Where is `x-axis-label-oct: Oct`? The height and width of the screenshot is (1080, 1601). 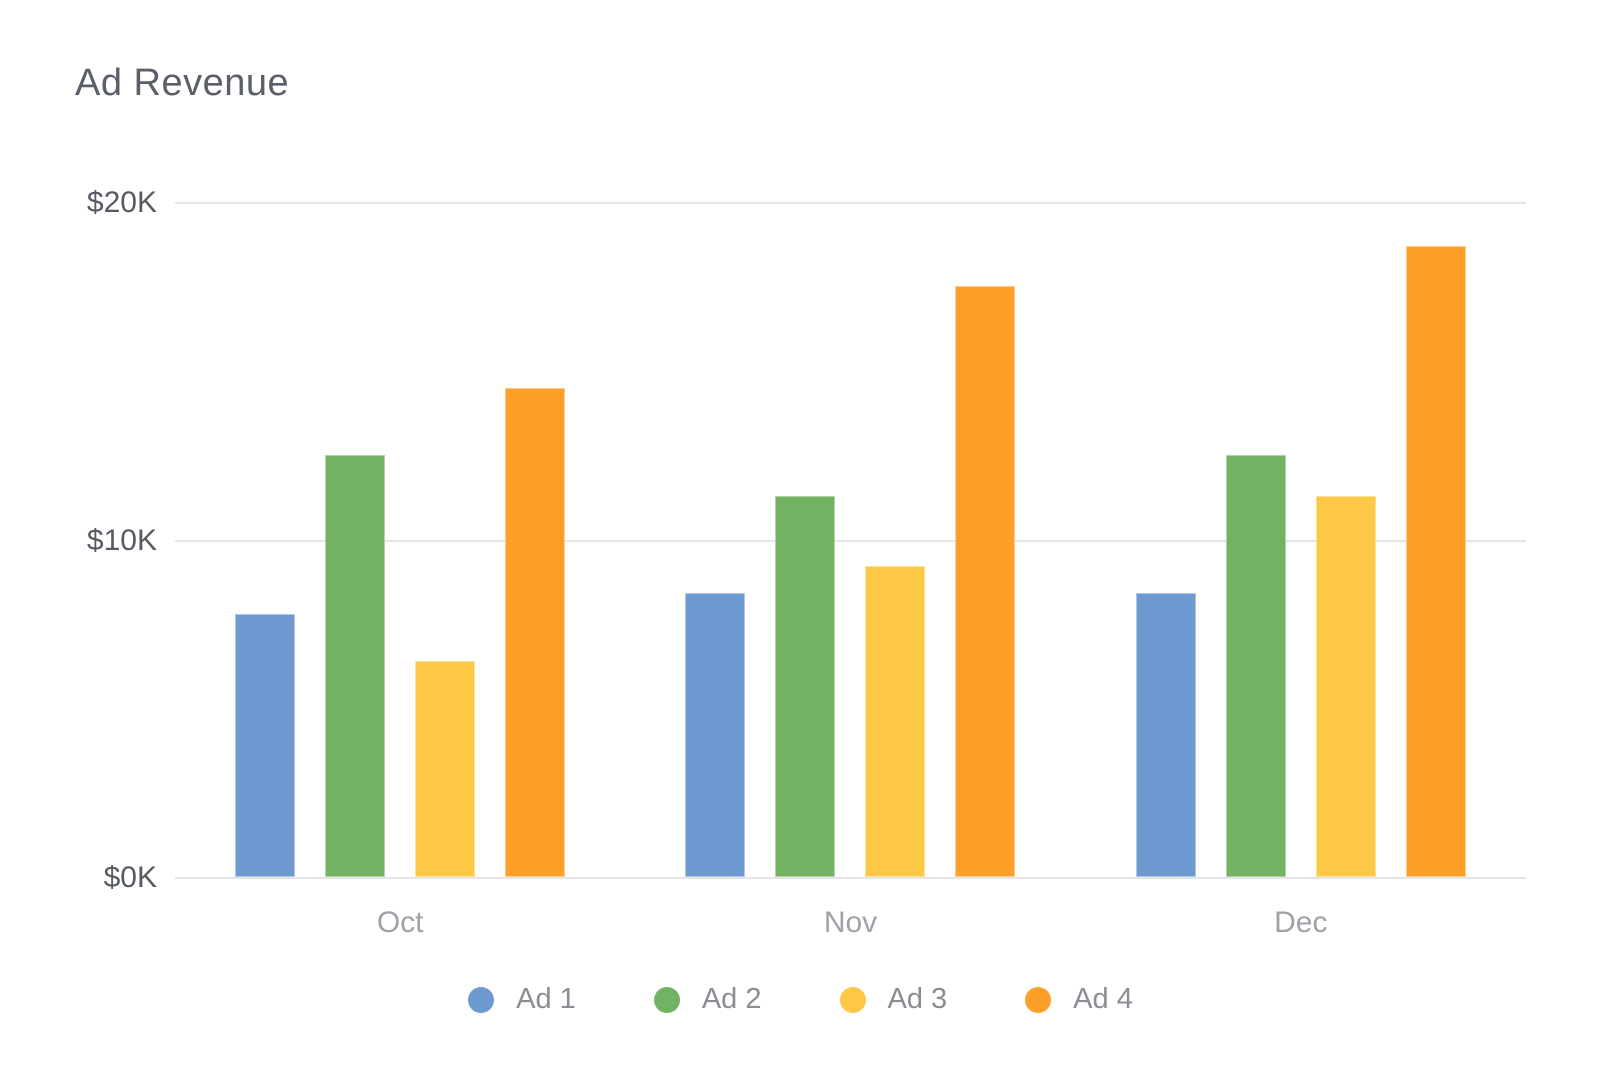 x-axis-label-oct: Oct is located at coordinates (400, 922).